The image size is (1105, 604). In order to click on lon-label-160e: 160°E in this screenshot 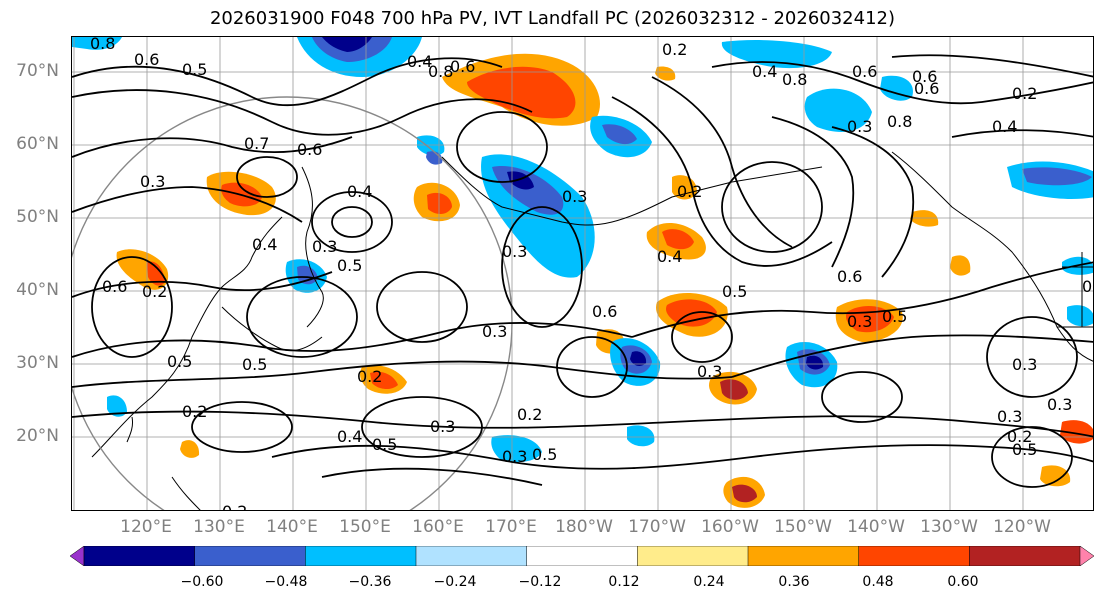, I will do `click(438, 527)`.